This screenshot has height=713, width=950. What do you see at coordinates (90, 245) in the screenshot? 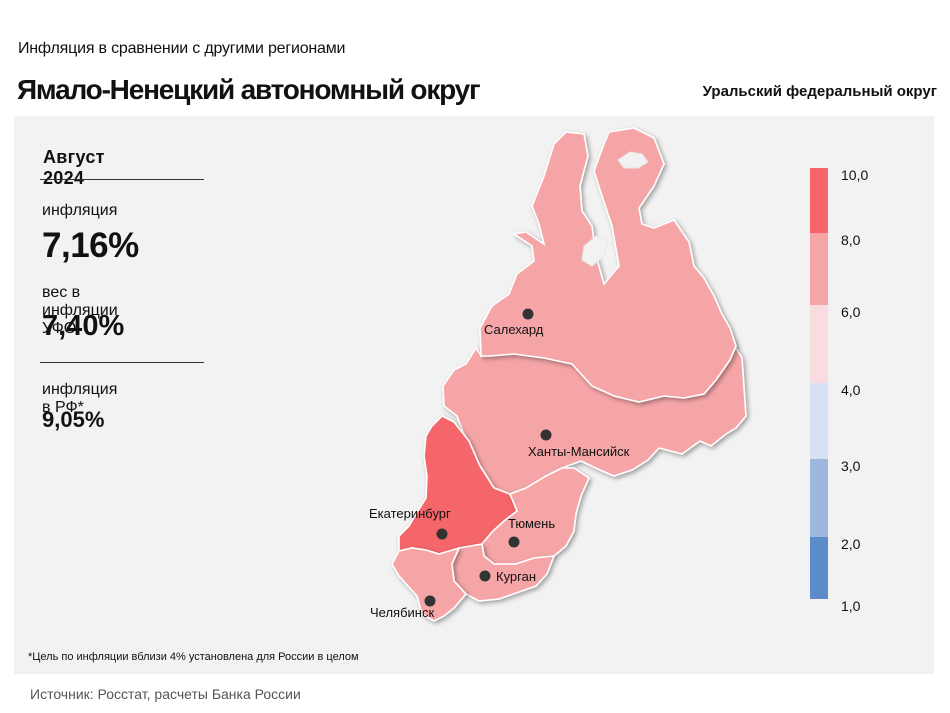
I see `inflation-value: 7,16%` at bounding box center [90, 245].